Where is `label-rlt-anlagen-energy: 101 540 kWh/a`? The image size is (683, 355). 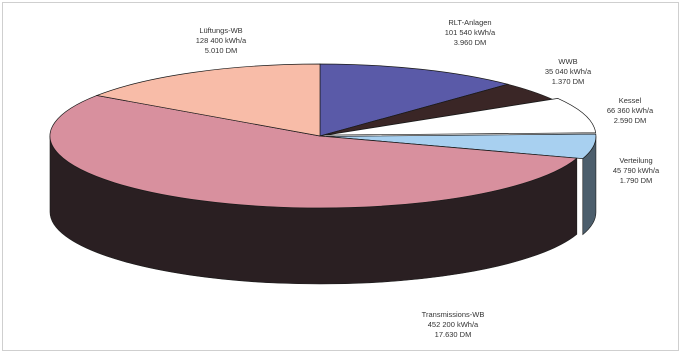 label-rlt-anlagen-energy: 101 540 kWh/a is located at coordinates (470, 32).